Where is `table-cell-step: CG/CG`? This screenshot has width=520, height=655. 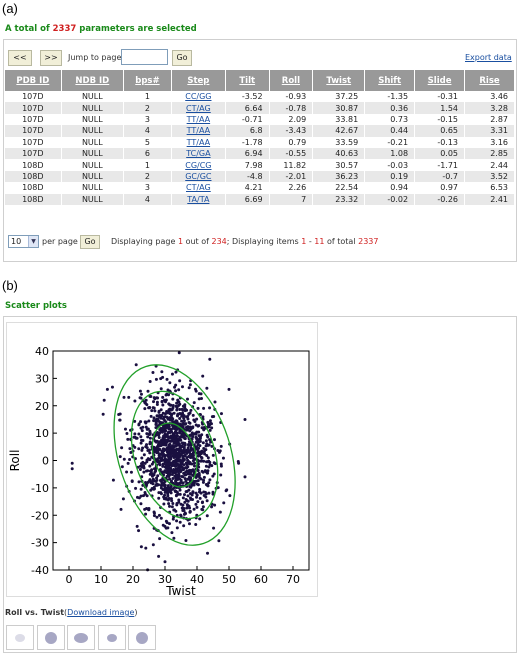 table-cell-step: CG/CG is located at coordinates (198, 165).